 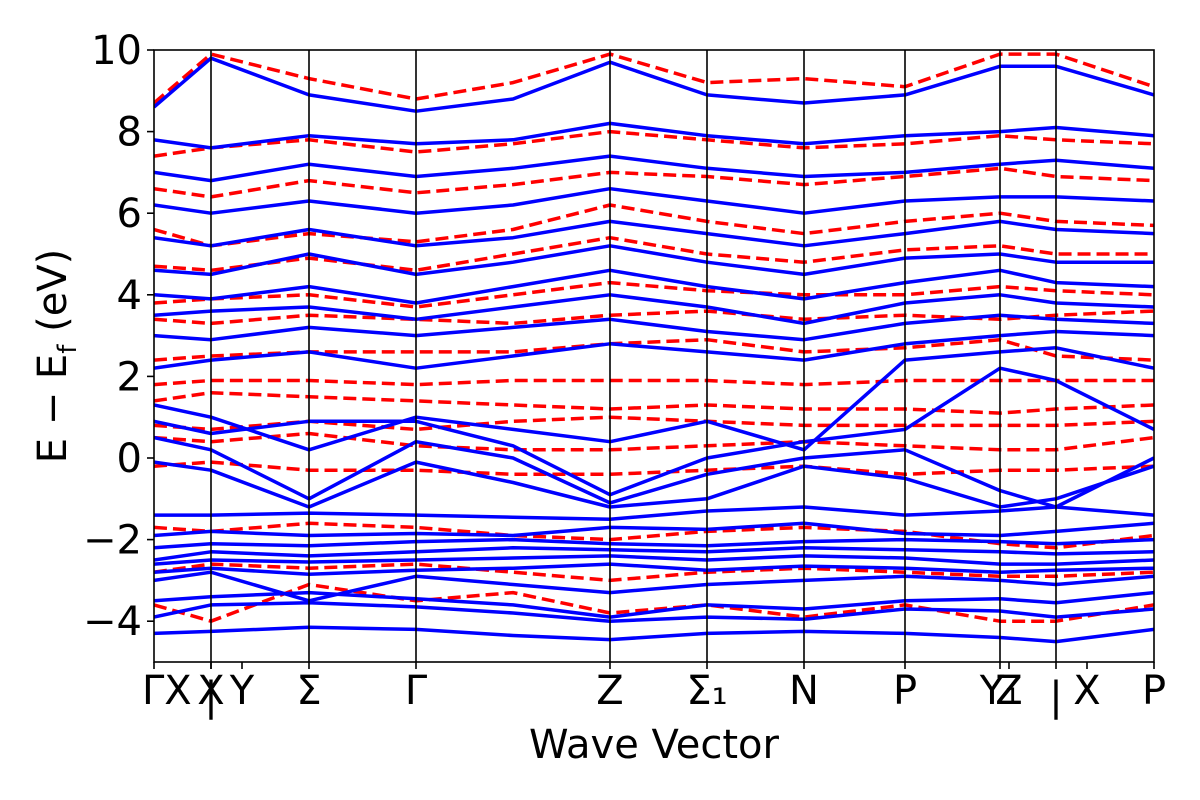 What do you see at coordinates (804, 691) in the screenshot?
I see `x-tick-label-9: N` at bounding box center [804, 691].